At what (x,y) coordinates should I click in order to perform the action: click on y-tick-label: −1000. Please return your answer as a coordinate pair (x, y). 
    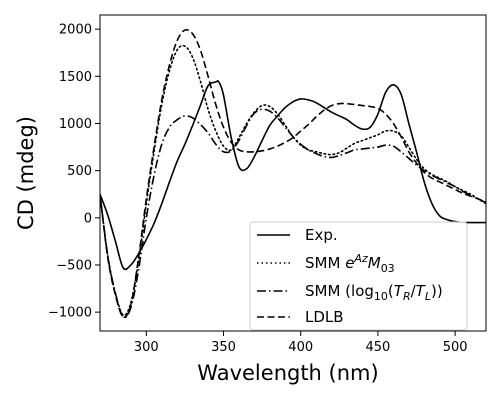
    Looking at the image, I should click on (70, 313).